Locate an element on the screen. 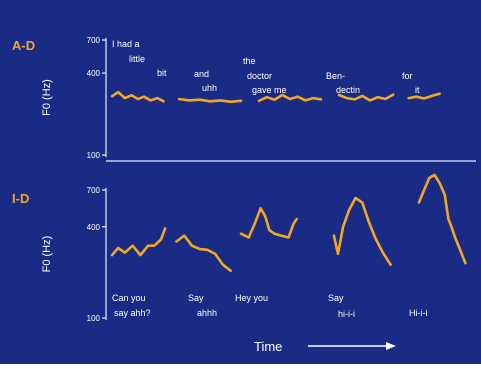  word-label: Can you is located at coordinates (129, 298).